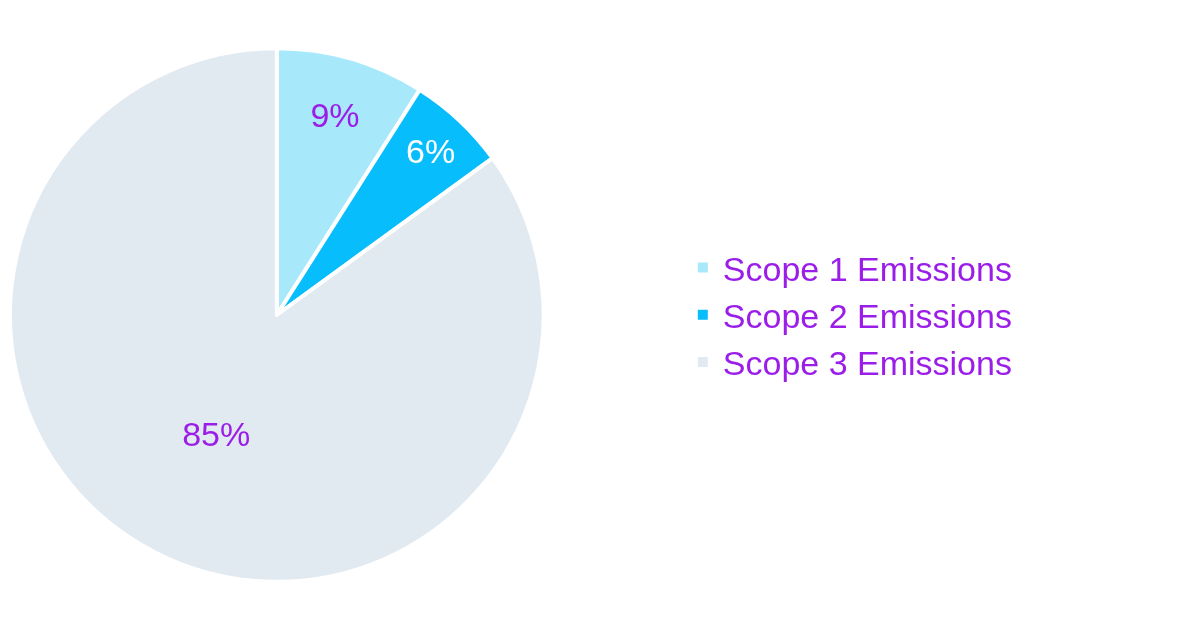  I want to click on data-label: 85%, so click(216, 433).